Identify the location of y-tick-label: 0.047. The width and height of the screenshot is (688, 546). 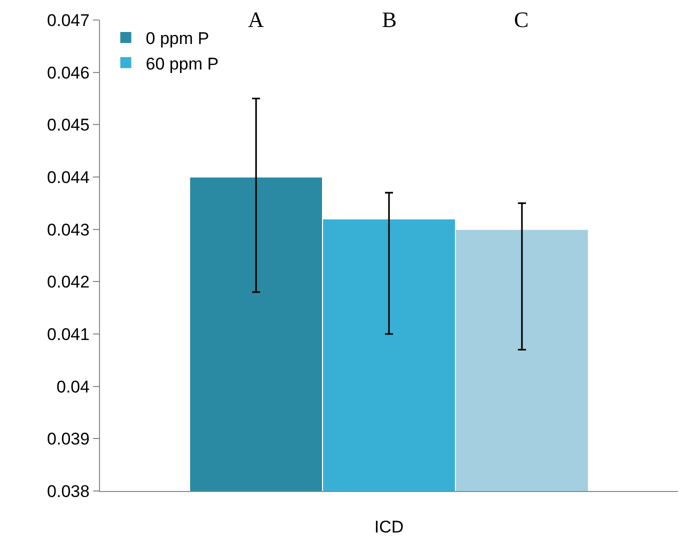
(68, 20).